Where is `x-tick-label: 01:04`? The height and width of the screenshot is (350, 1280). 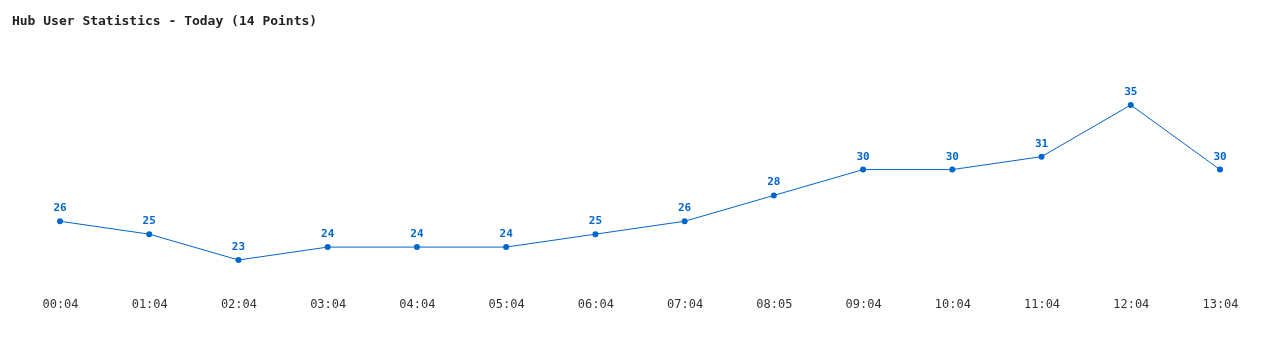 x-tick-label: 01:04 is located at coordinates (149, 303).